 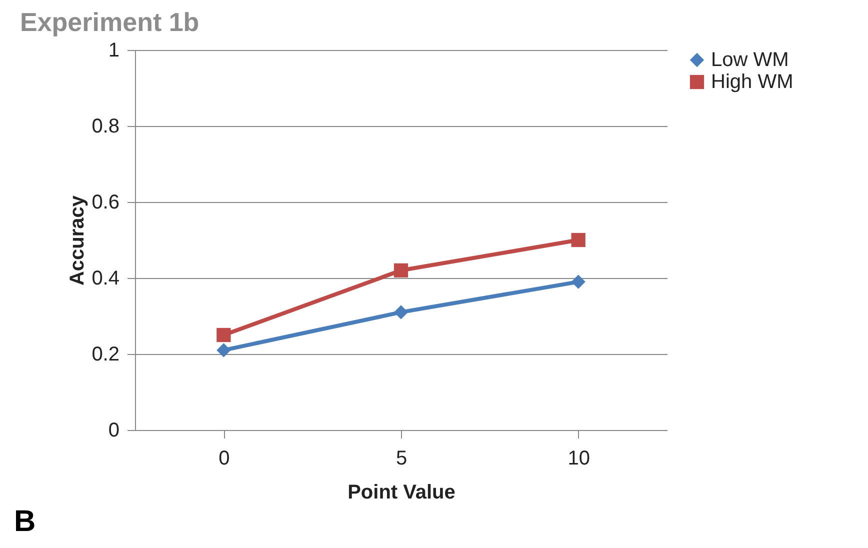 I want to click on y-tick-label: 0.4, so click(x=106, y=279).